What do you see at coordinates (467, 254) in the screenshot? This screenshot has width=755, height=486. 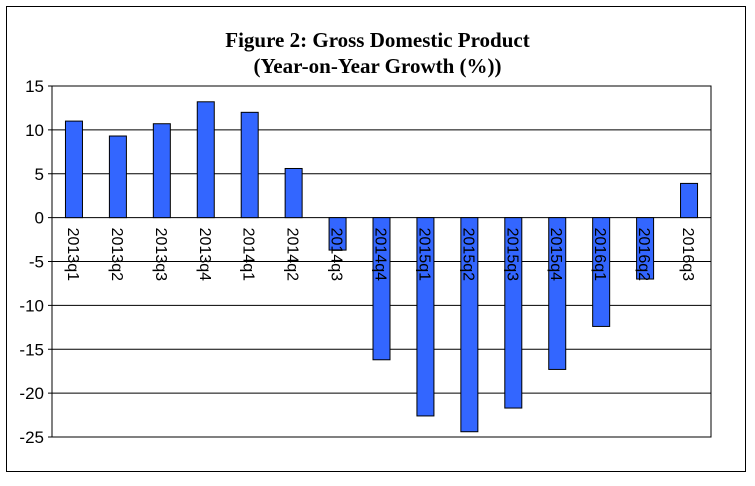 I see `x-tick-label: 2015q2` at bounding box center [467, 254].